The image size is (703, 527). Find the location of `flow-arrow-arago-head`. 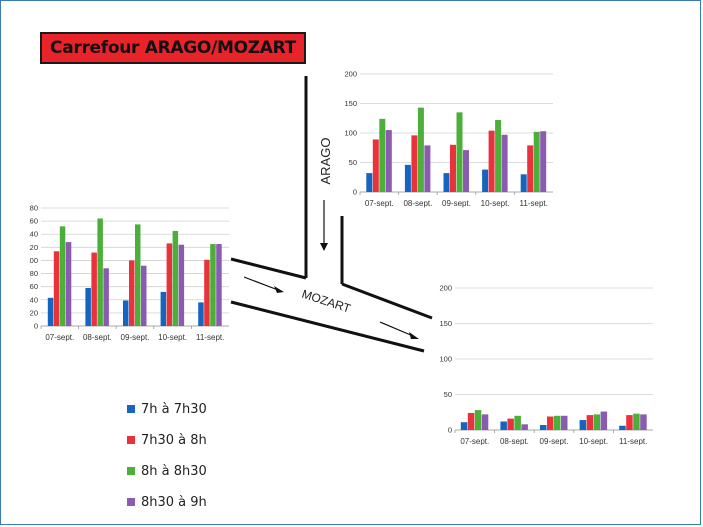

flow-arrow-arago-head is located at coordinates (324, 247).